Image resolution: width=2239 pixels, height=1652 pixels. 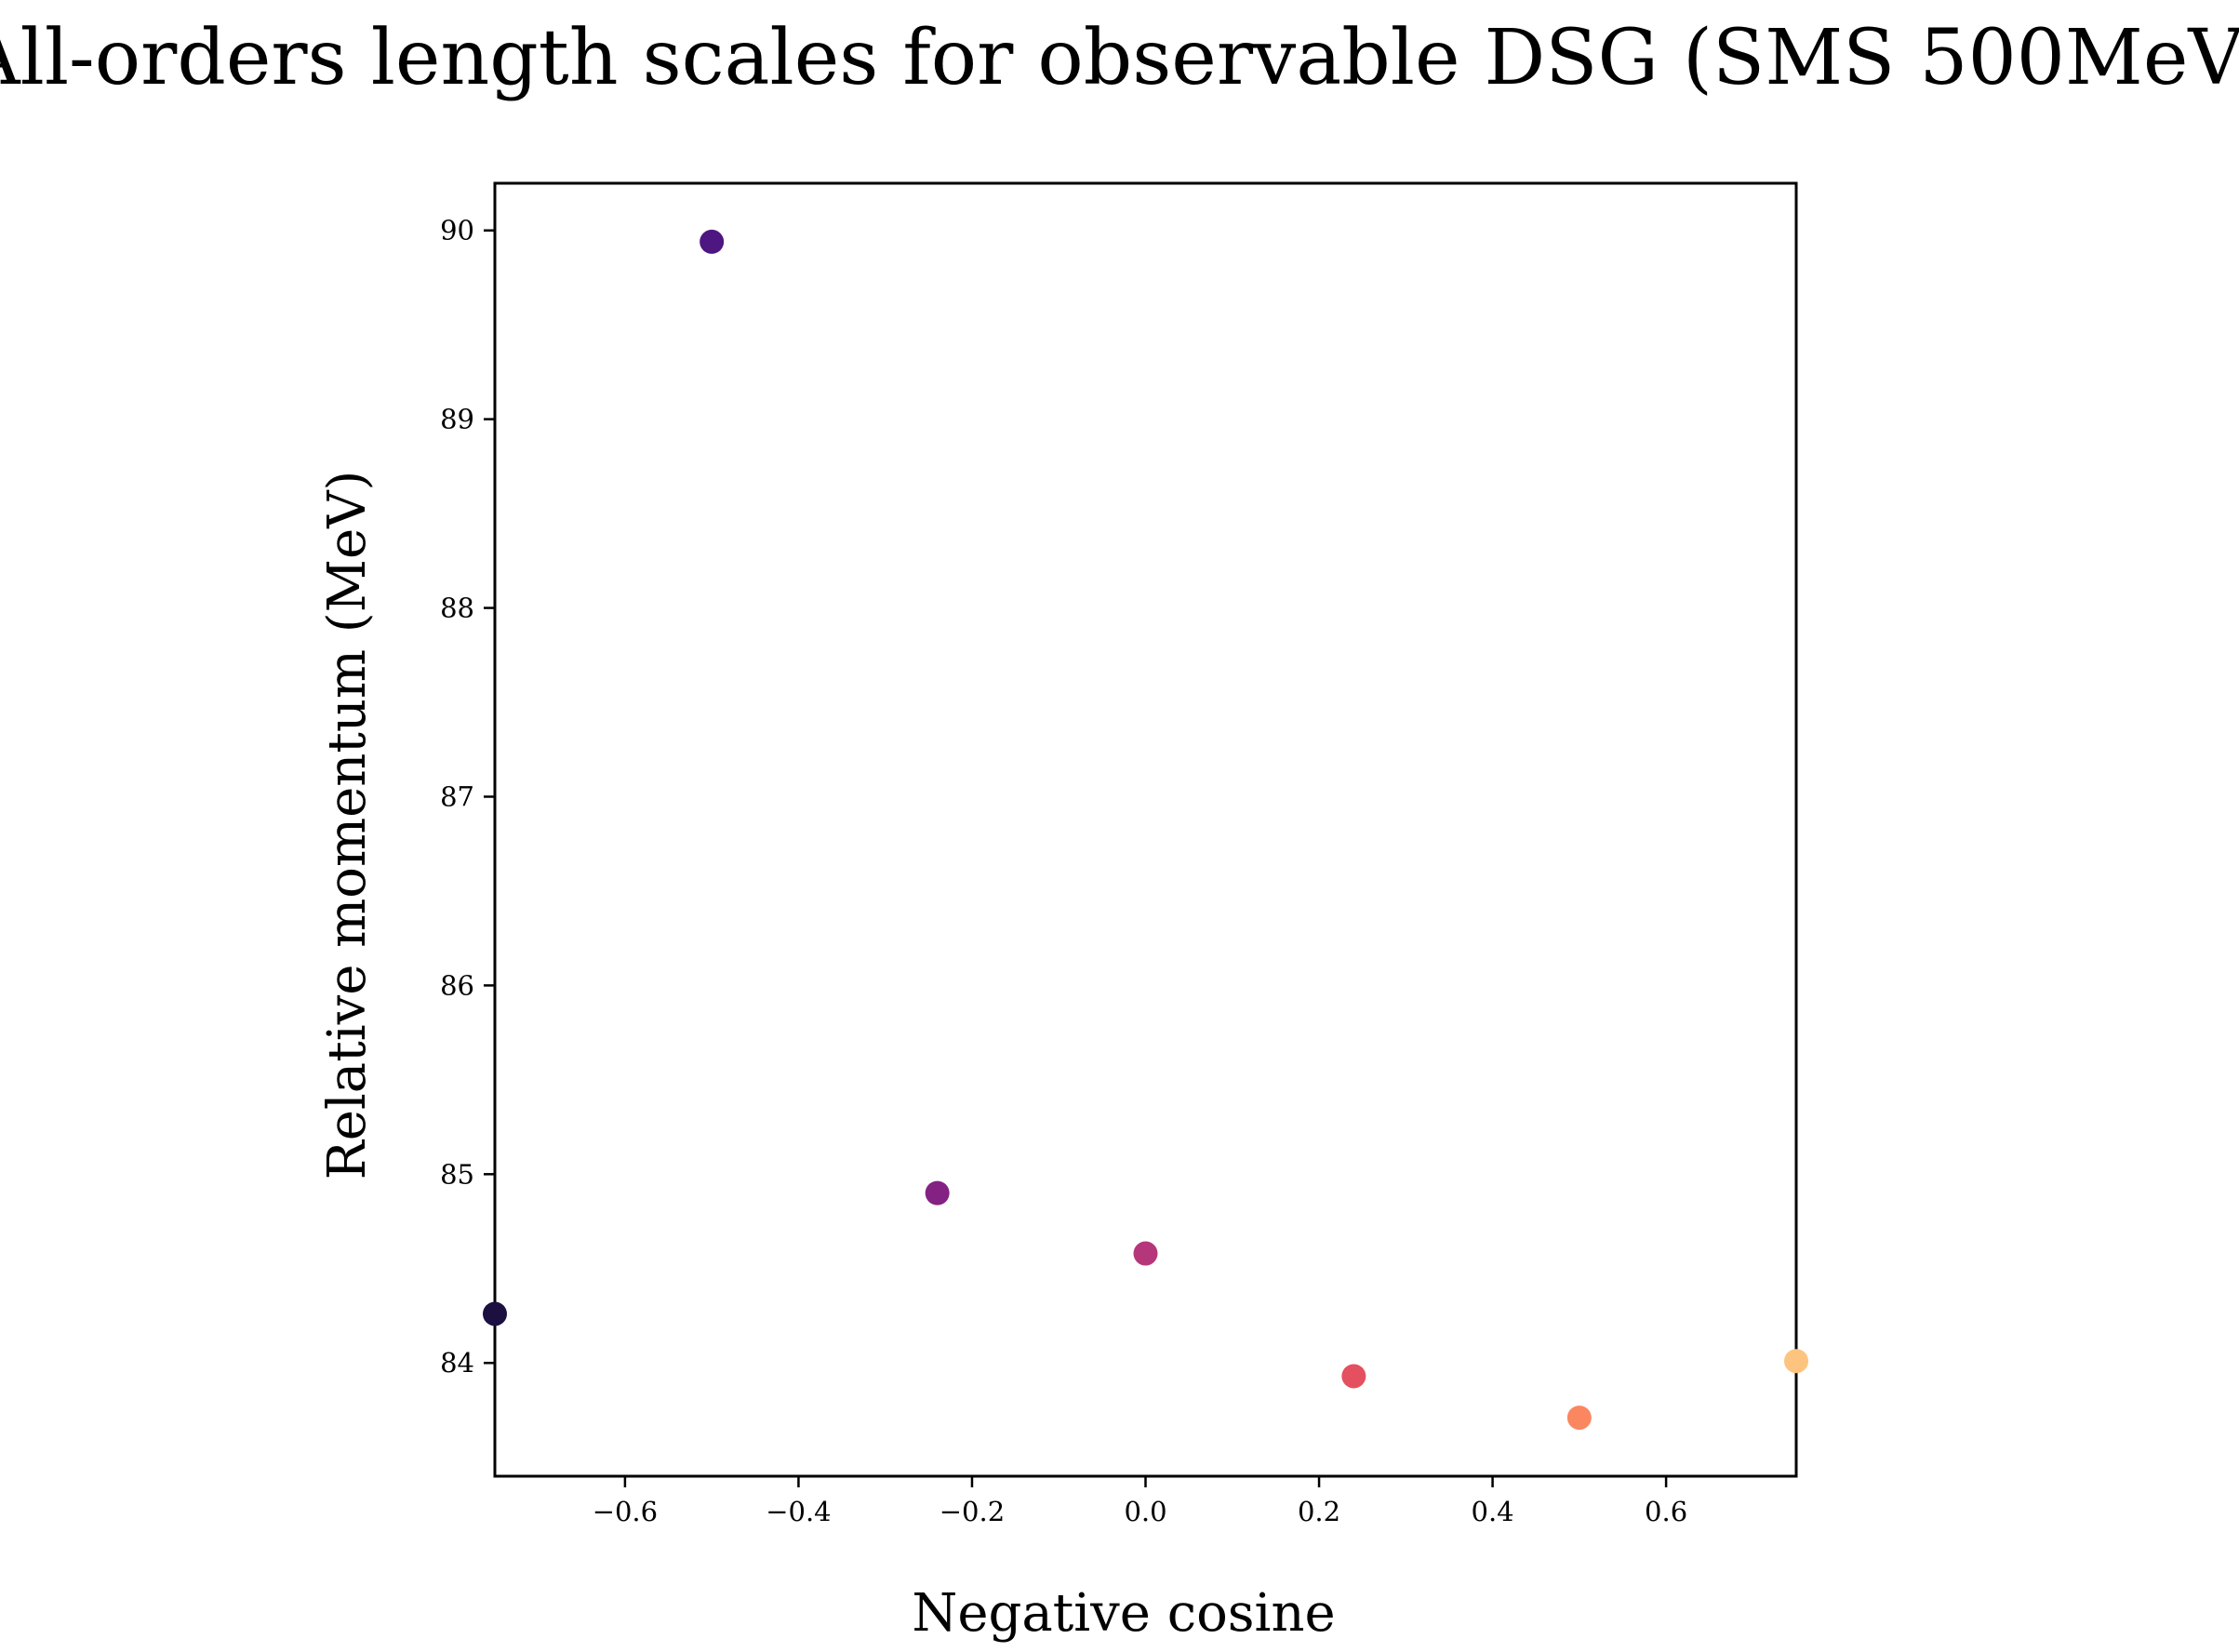 What do you see at coordinates (972, 1511) in the screenshot?
I see `x-tick-label: −0.2` at bounding box center [972, 1511].